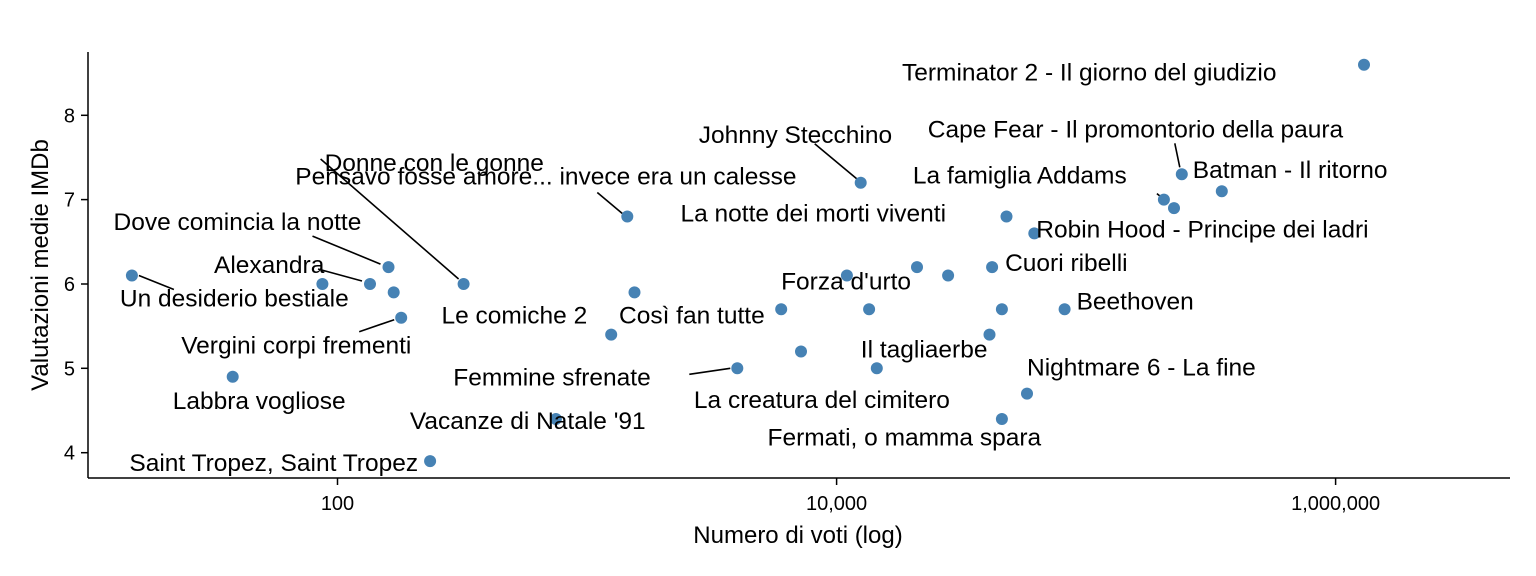 The height and width of the screenshot is (576, 1536). What do you see at coordinates (836, 504) in the screenshot?
I see `x-tick-label: 10,000` at bounding box center [836, 504].